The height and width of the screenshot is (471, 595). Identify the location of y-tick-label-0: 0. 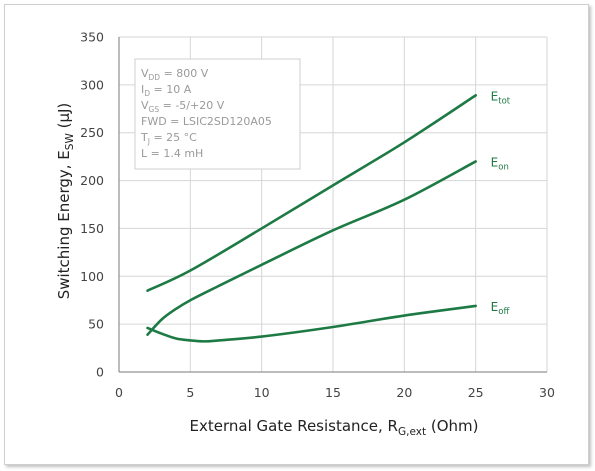
(100, 372).